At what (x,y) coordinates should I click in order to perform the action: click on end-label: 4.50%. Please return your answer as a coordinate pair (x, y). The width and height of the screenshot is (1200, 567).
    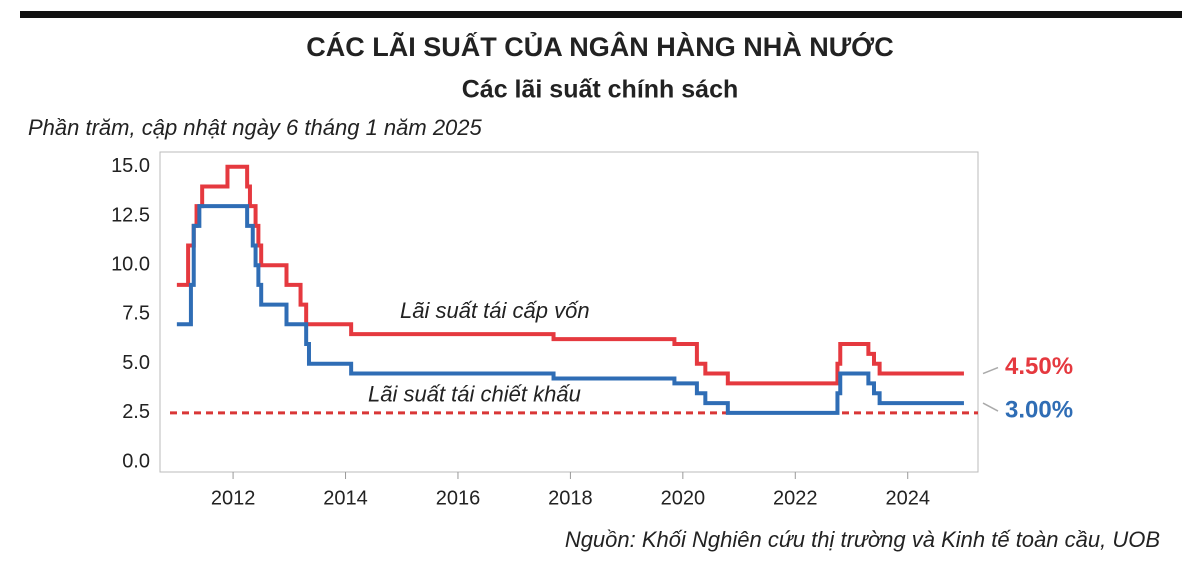
    Looking at the image, I should click on (1039, 366).